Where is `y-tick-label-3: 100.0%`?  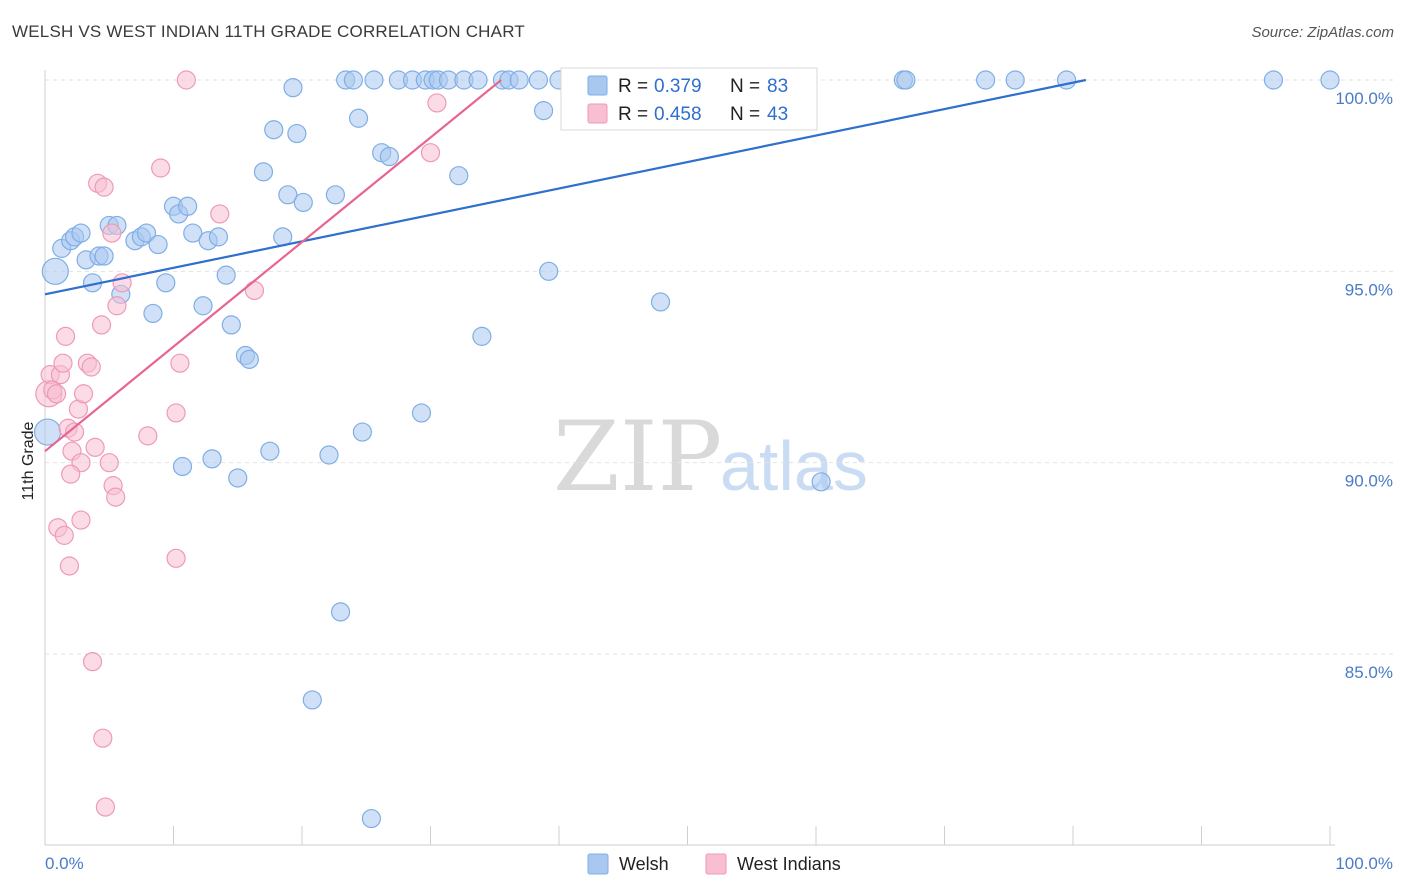
y-tick-label-3: 100.0% is located at coordinates (1364, 98).